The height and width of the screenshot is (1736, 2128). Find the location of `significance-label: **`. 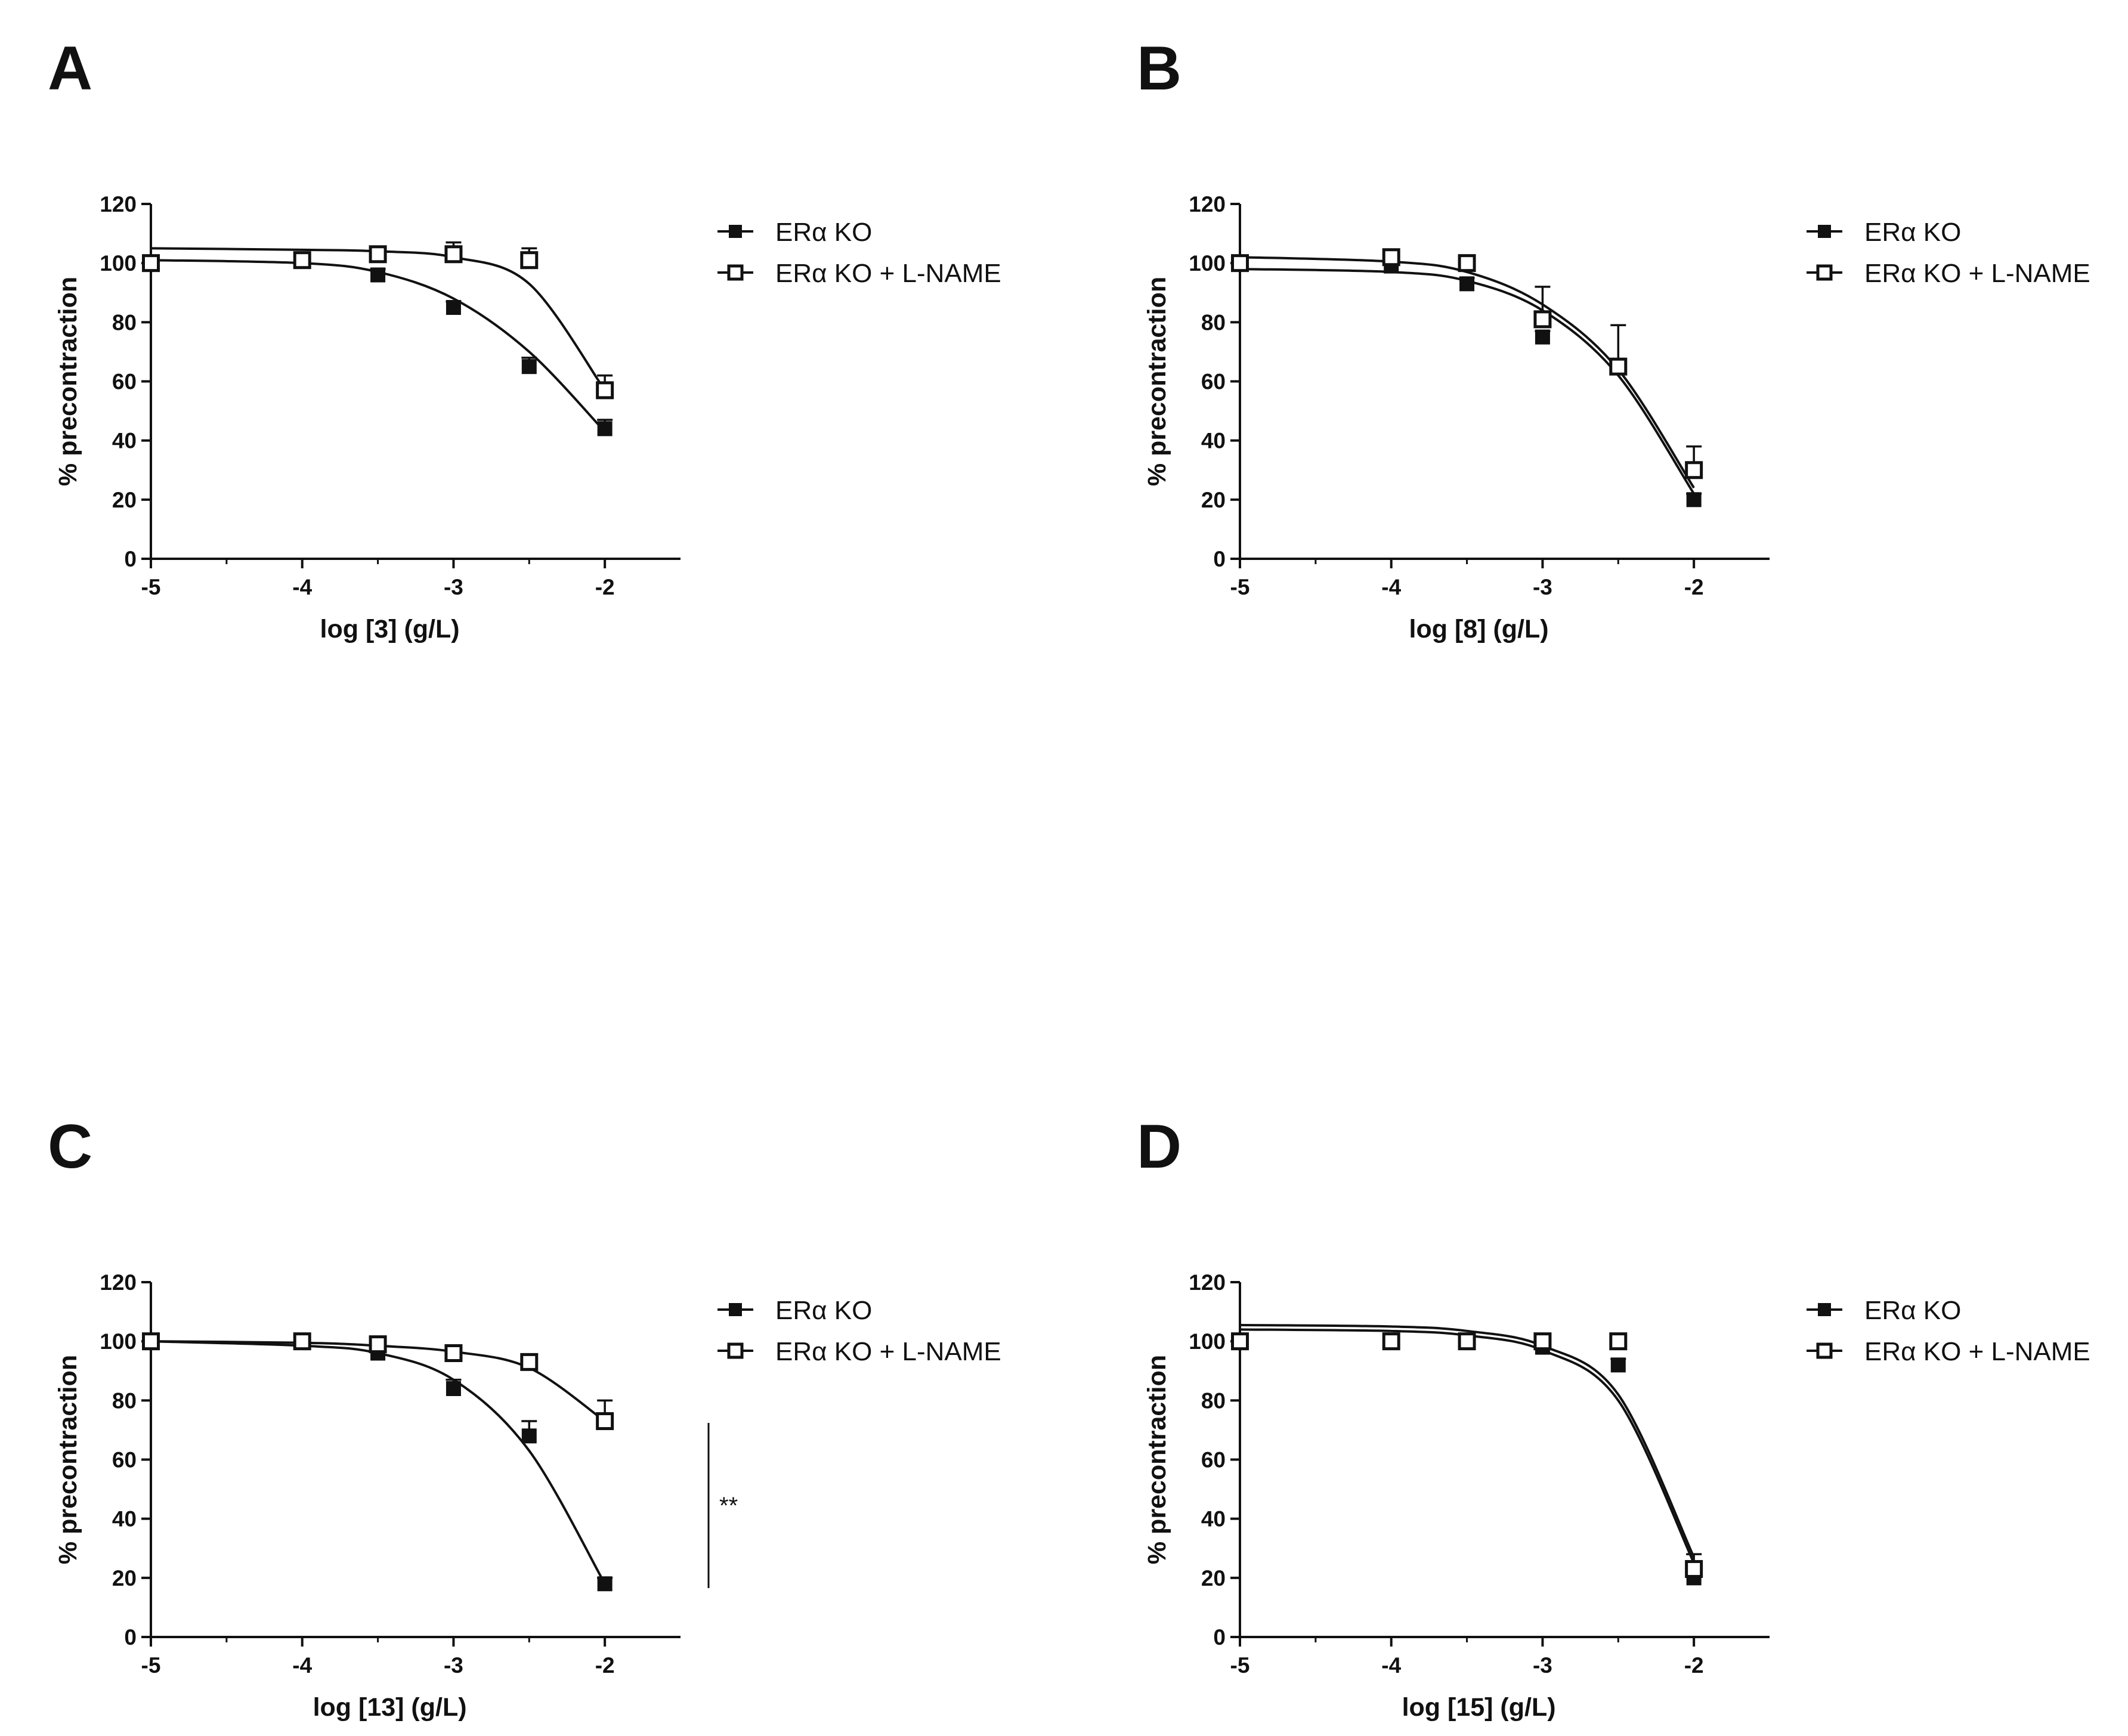

significance-label: ** is located at coordinates (728, 1506).